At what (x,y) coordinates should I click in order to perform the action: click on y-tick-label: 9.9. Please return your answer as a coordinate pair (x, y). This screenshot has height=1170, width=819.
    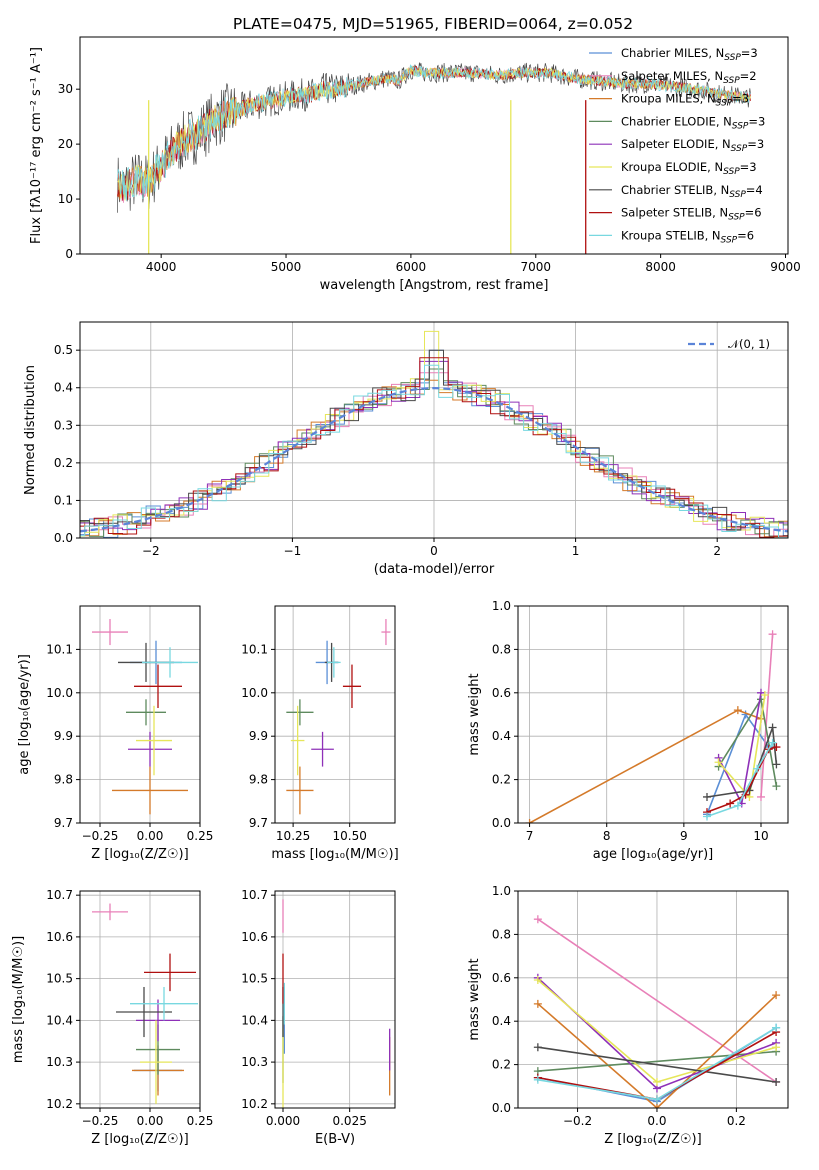
    Looking at the image, I should click on (63, 736).